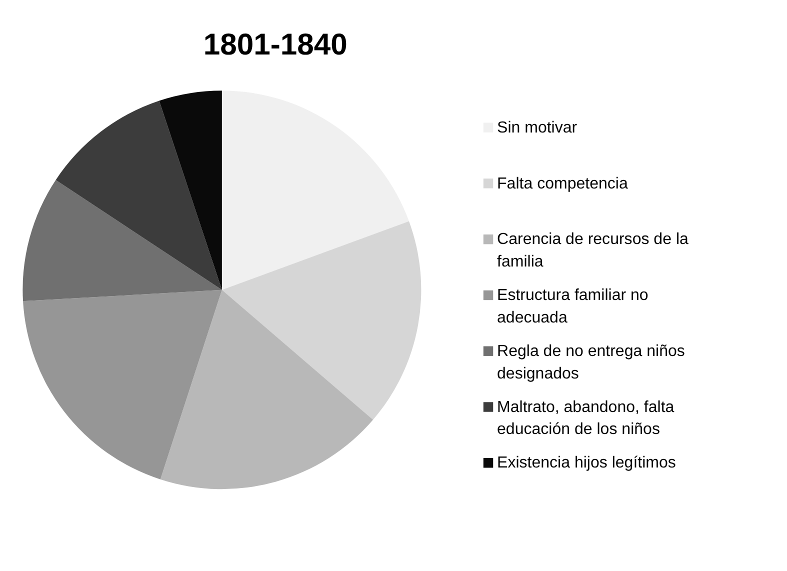 The width and height of the screenshot is (787, 571). Describe the element at coordinates (586, 463) in the screenshot. I see `legend-label: Existencia hijos legítimos` at that location.